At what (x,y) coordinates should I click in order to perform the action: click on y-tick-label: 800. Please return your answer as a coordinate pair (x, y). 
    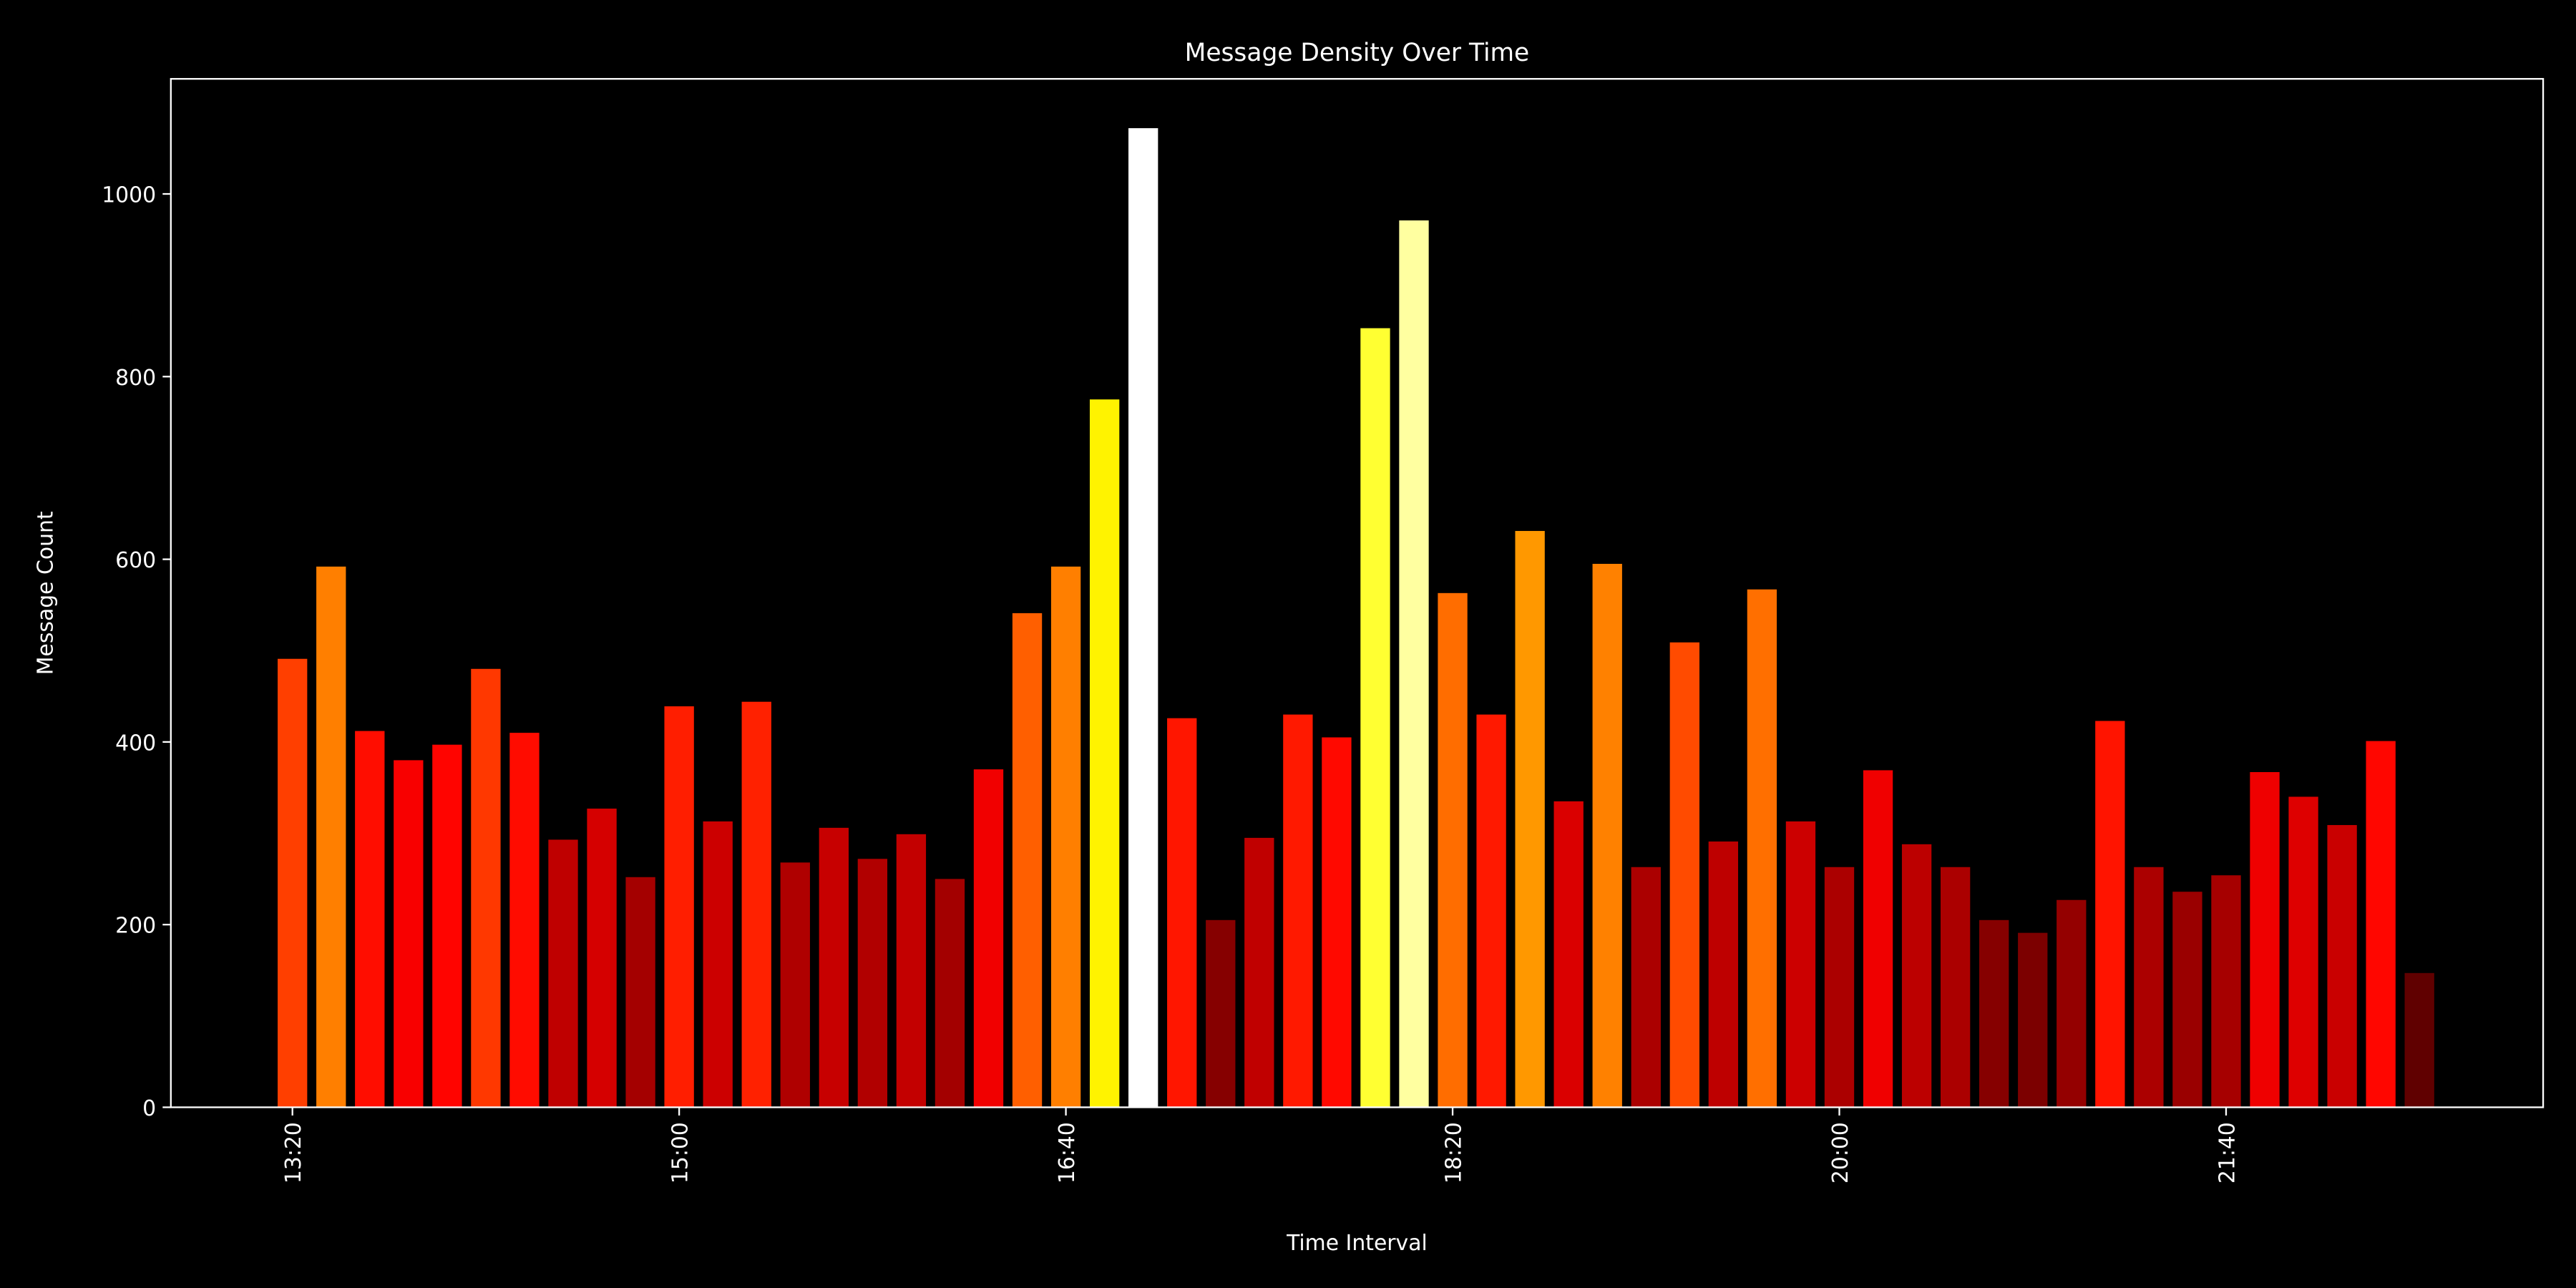
    Looking at the image, I should click on (135, 378).